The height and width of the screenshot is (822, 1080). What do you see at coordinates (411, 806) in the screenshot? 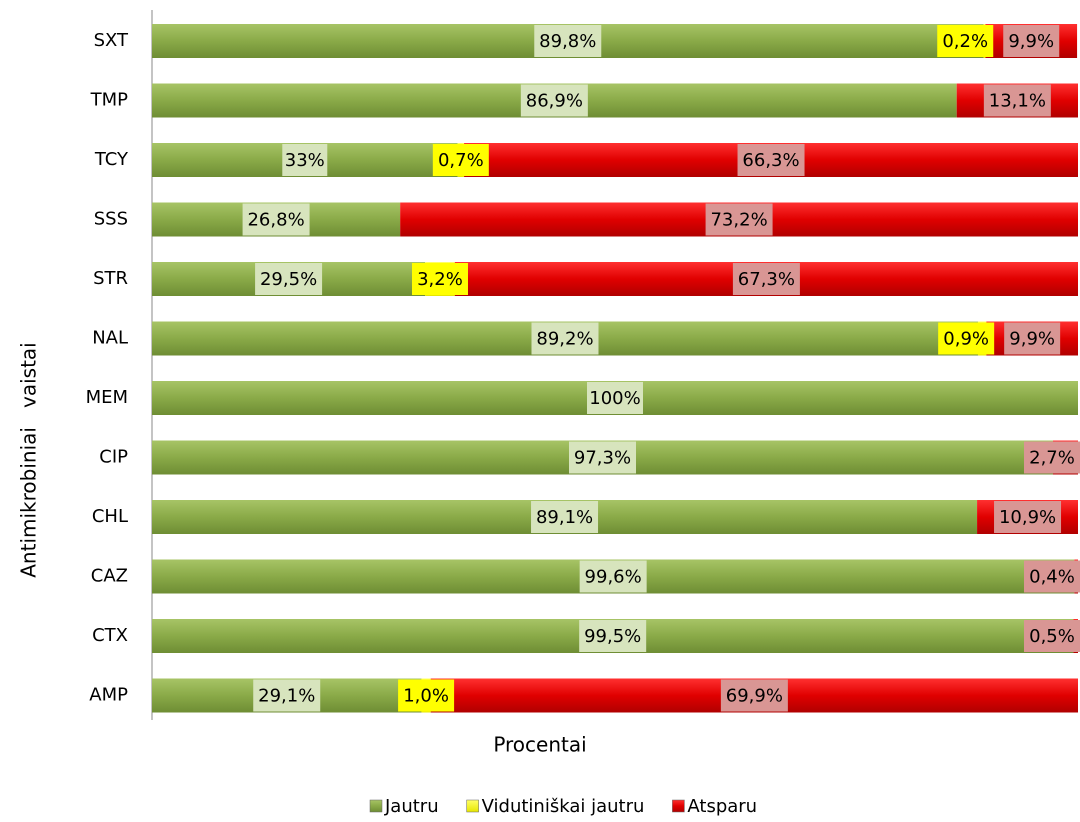
I see `legend-label: Jautru` at bounding box center [411, 806].